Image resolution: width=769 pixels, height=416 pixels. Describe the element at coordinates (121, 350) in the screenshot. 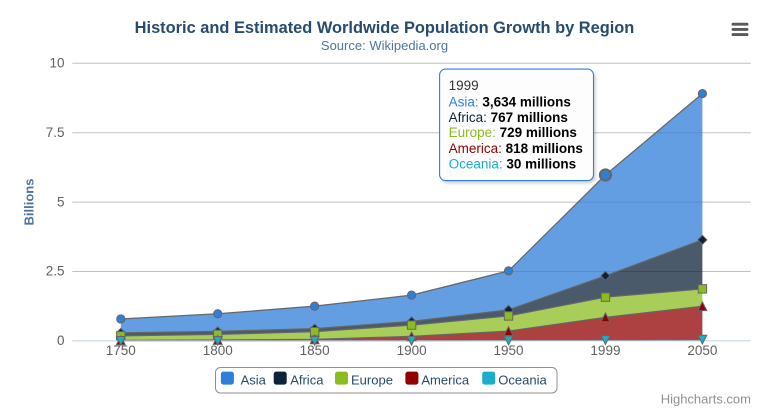

I see `svg-text: 1750` at that location.